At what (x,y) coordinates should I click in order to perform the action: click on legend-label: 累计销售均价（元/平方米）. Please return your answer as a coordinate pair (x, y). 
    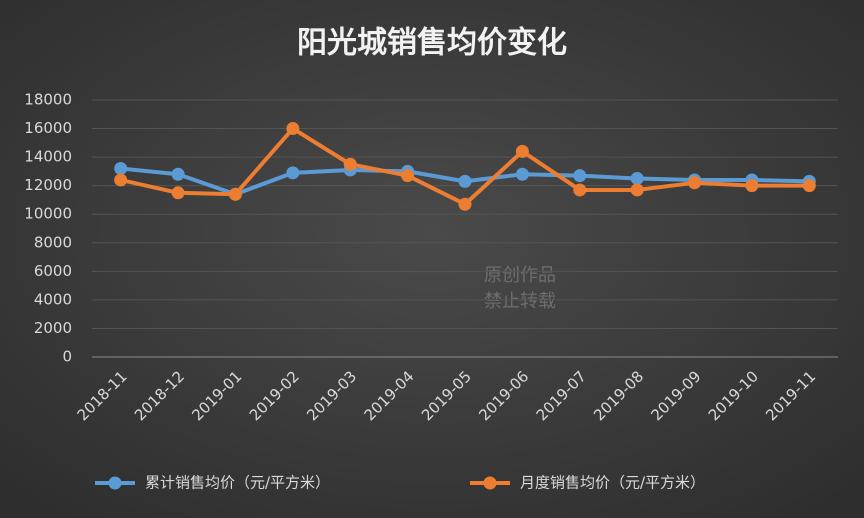
    Looking at the image, I should click on (237, 483).